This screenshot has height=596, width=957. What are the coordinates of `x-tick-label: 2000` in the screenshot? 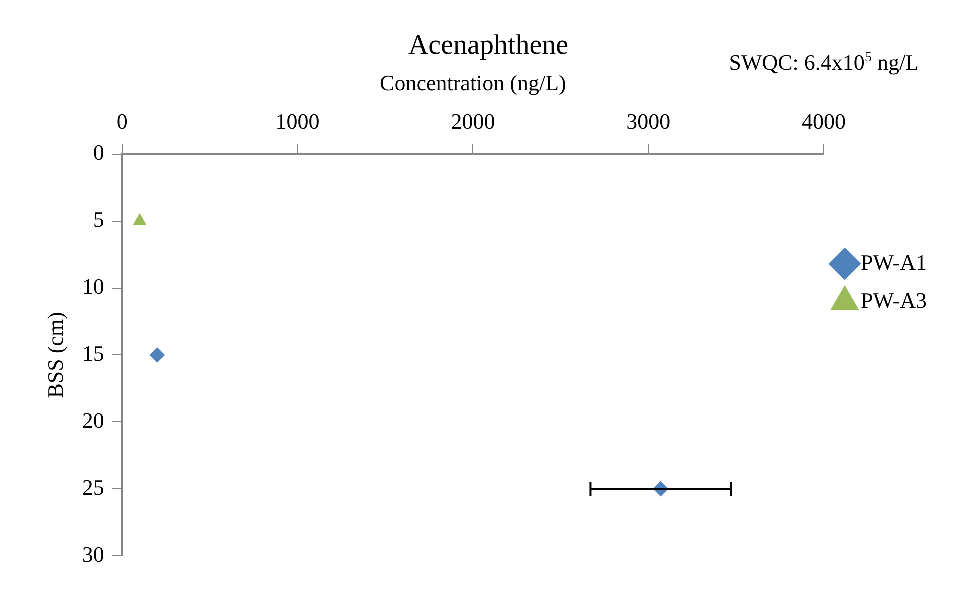 It's located at (473, 121).